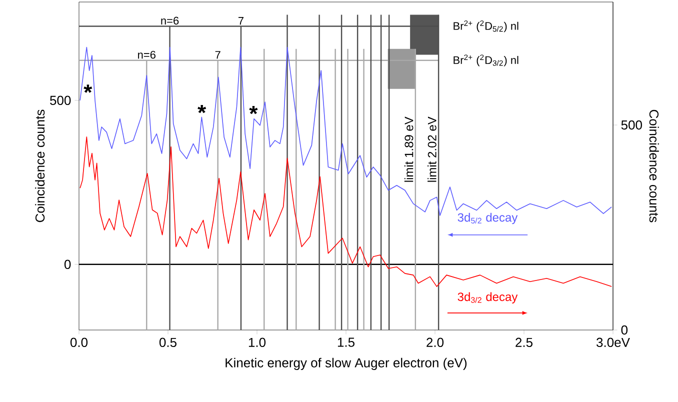 The height and width of the screenshot is (402, 678). I want to click on y2-tick-label: 500, so click(631, 125).